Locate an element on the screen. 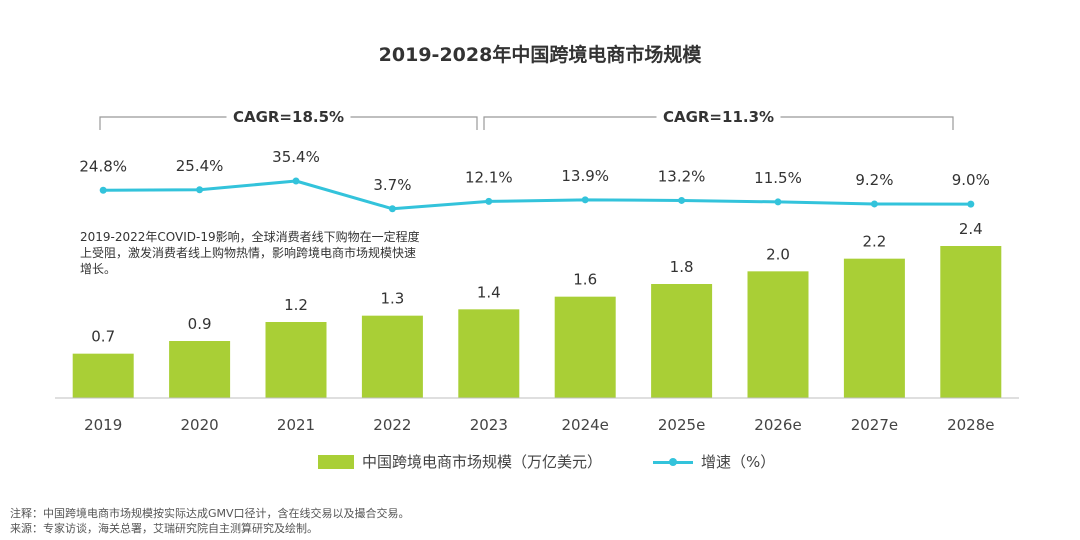 The image size is (1080, 540). bar-label-2026e: 2.0 is located at coordinates (778, 254).